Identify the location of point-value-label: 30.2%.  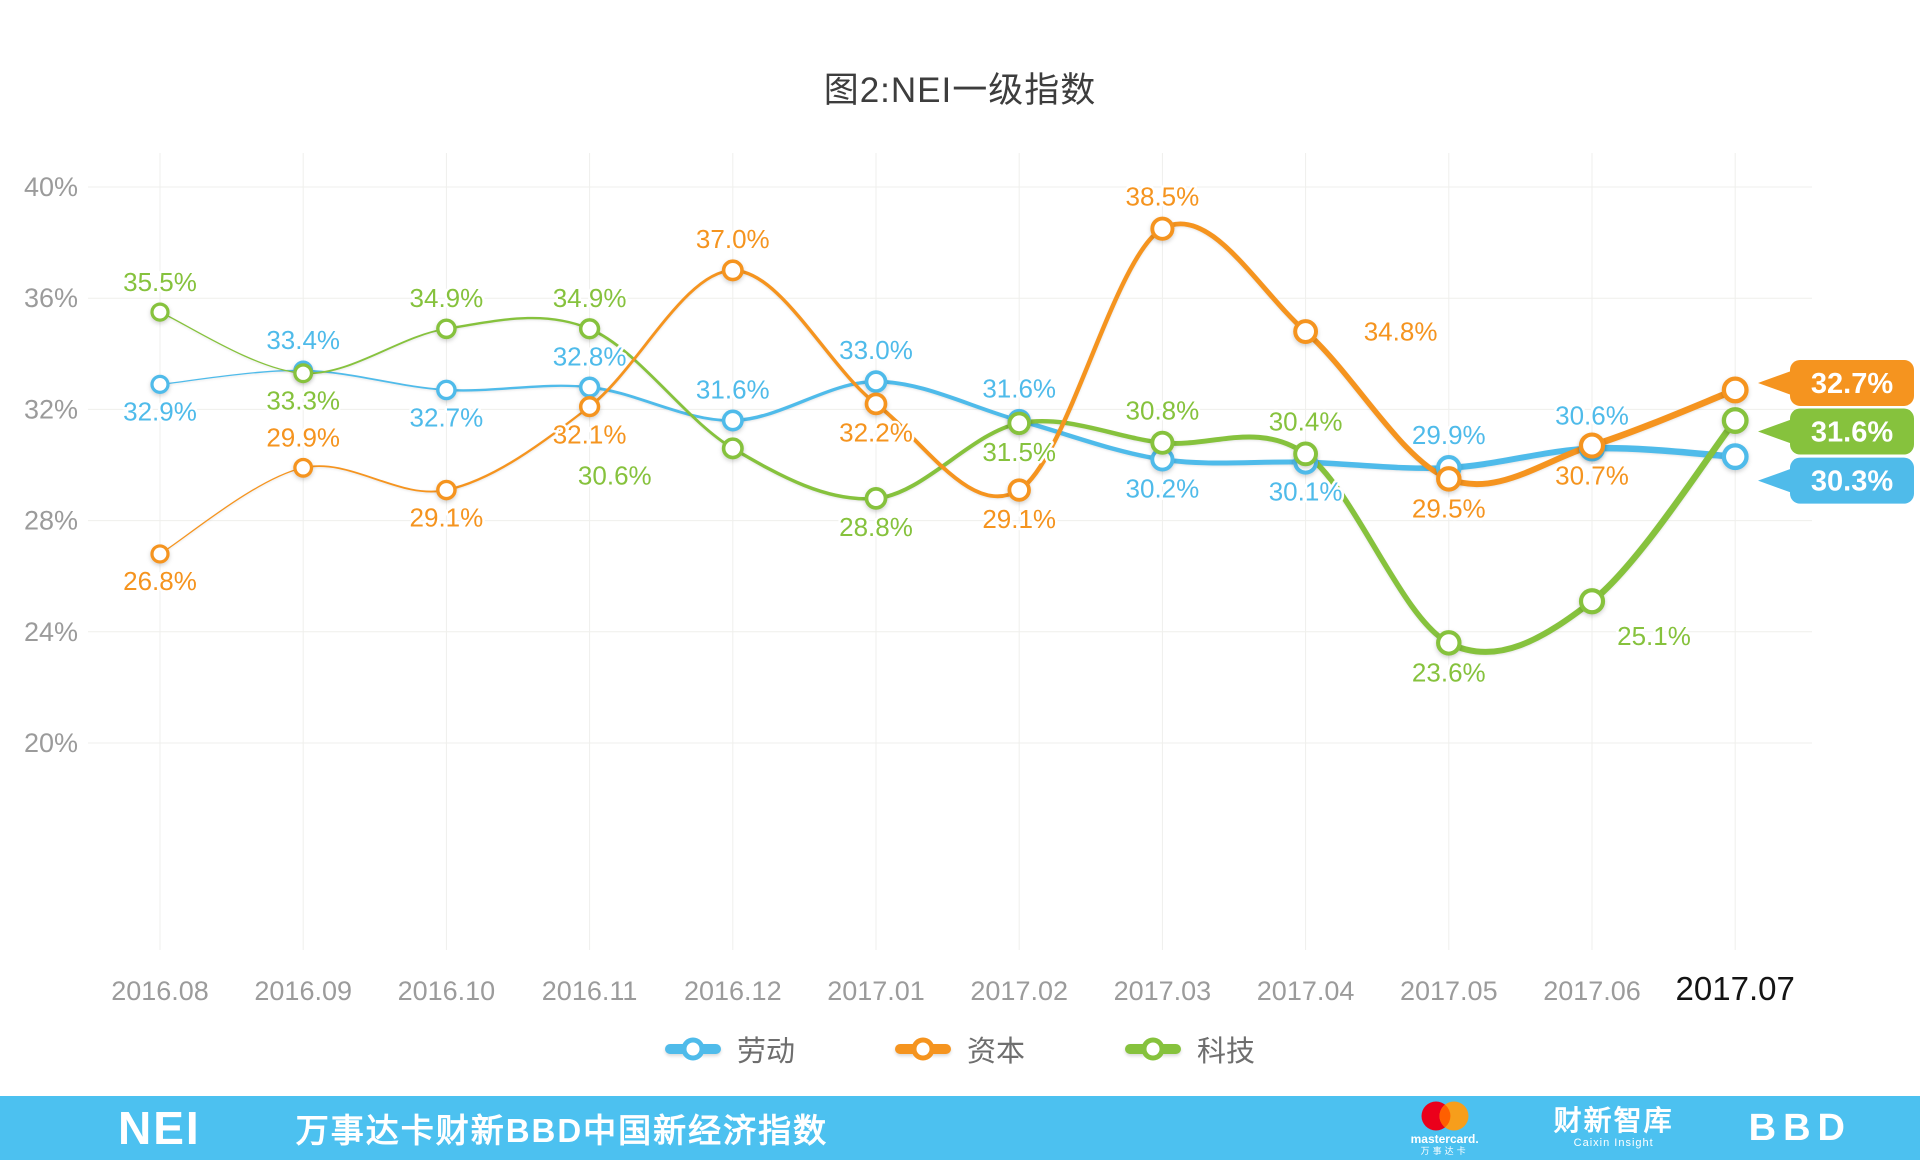
(1163, 489).